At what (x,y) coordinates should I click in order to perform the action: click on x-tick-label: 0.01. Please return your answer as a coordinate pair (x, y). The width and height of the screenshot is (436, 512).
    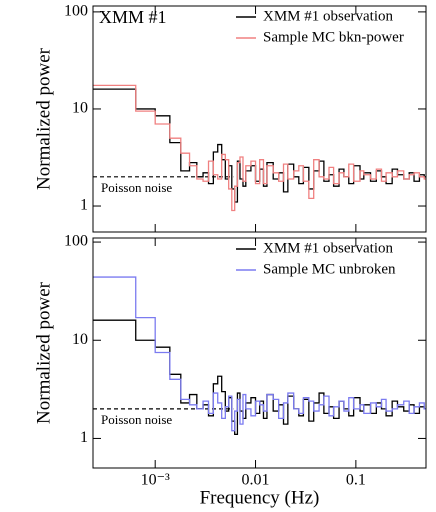
    Looking at the image, I should click on (256, 480).